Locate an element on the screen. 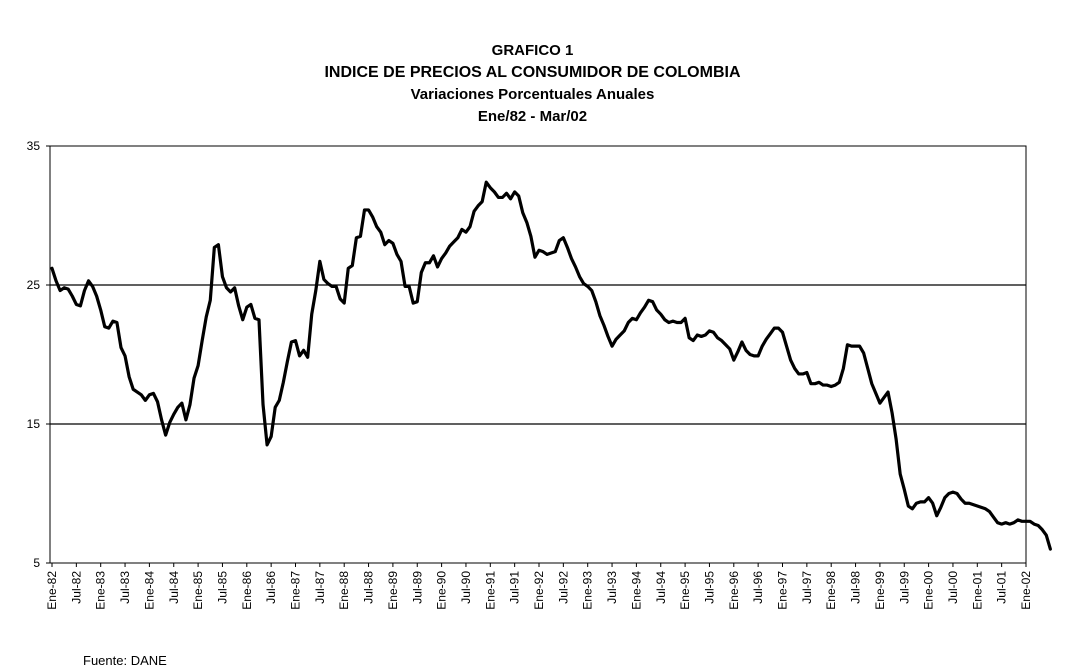 The image size is (1065, 668). x-tick-label-Jul-87: Jul-87 is located at coordinates (320, 587).